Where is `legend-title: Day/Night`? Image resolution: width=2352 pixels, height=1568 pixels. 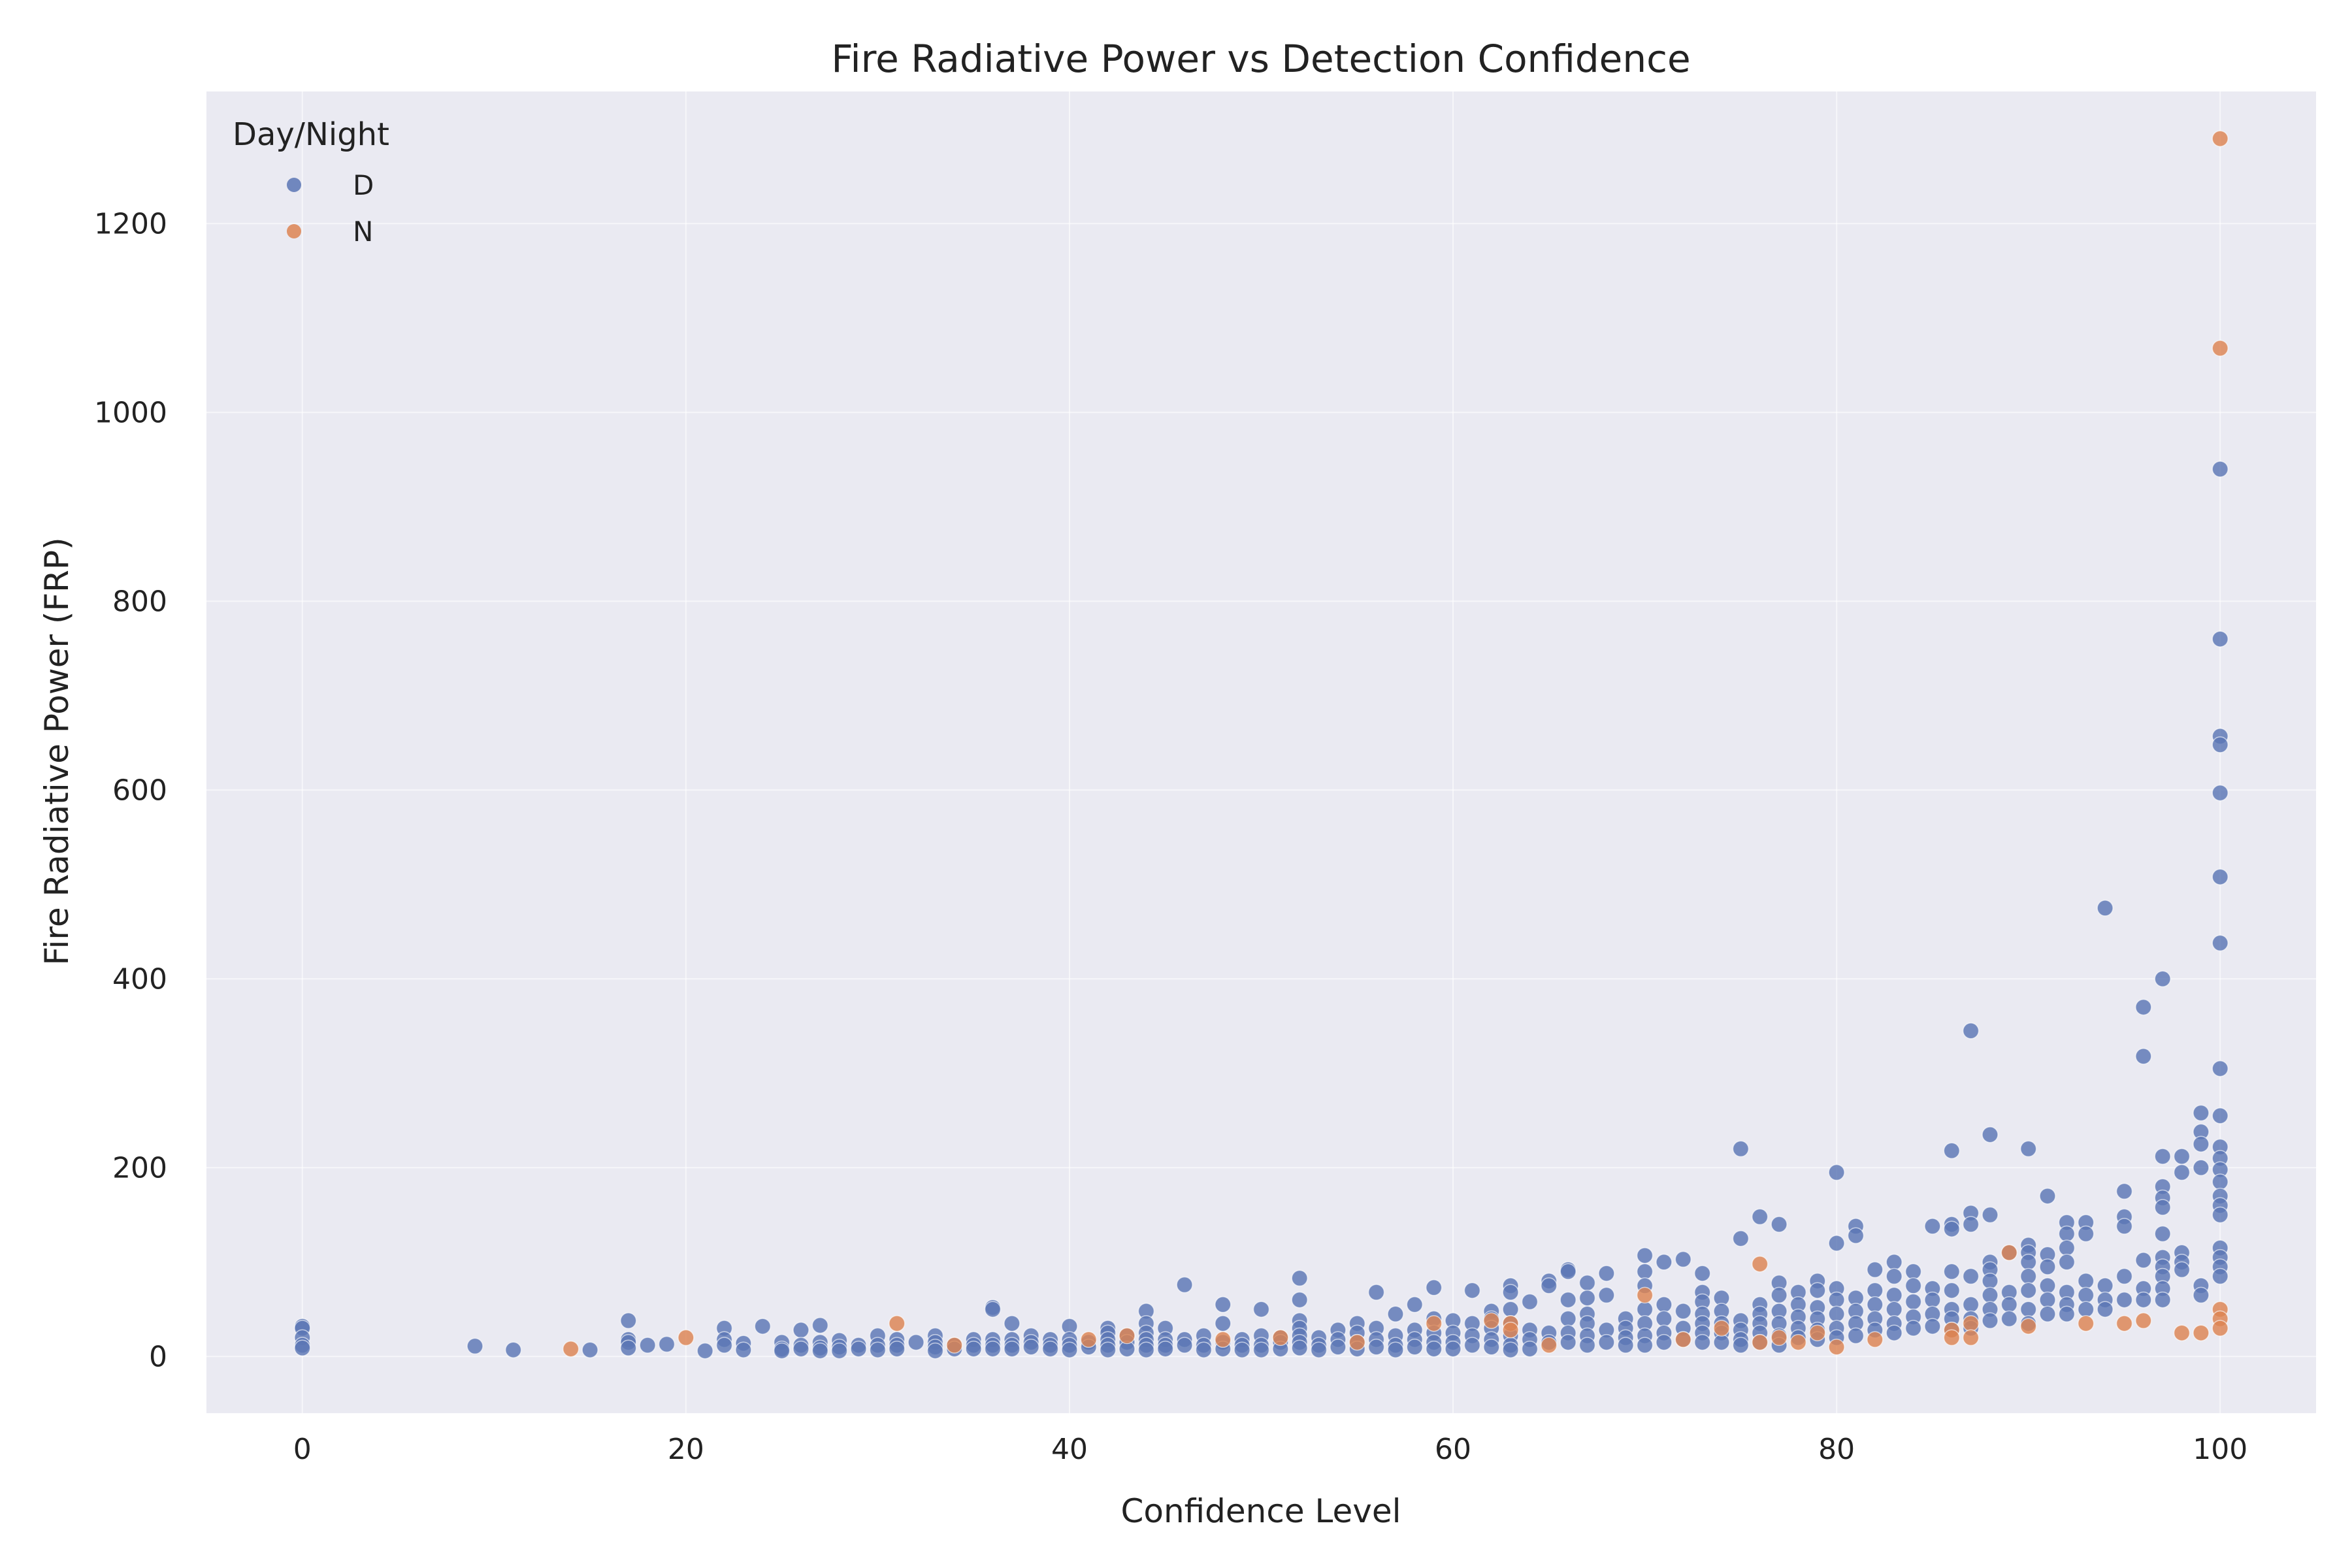
legend-title: Day/Night is located at coordinates (311, 134).